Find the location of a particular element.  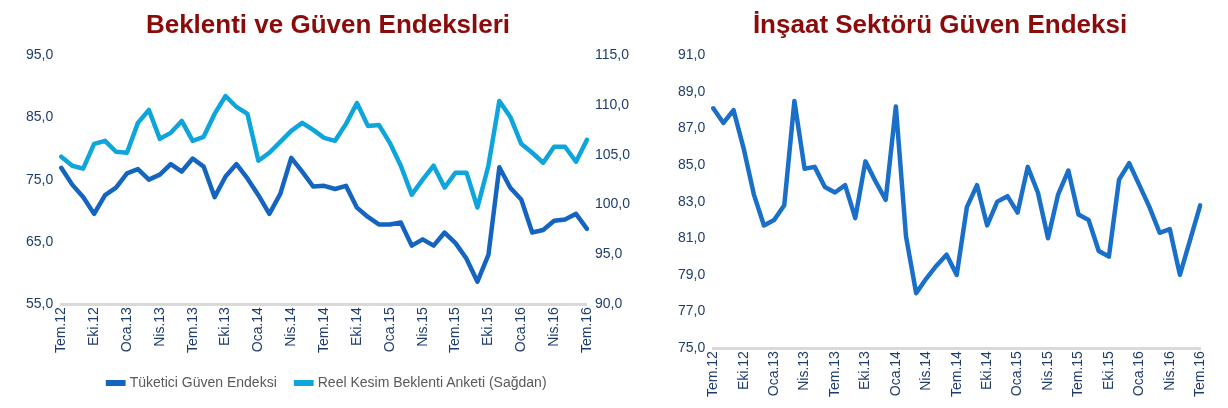

y2-tick-label: 95,0 is located at coordinates (608, 253).